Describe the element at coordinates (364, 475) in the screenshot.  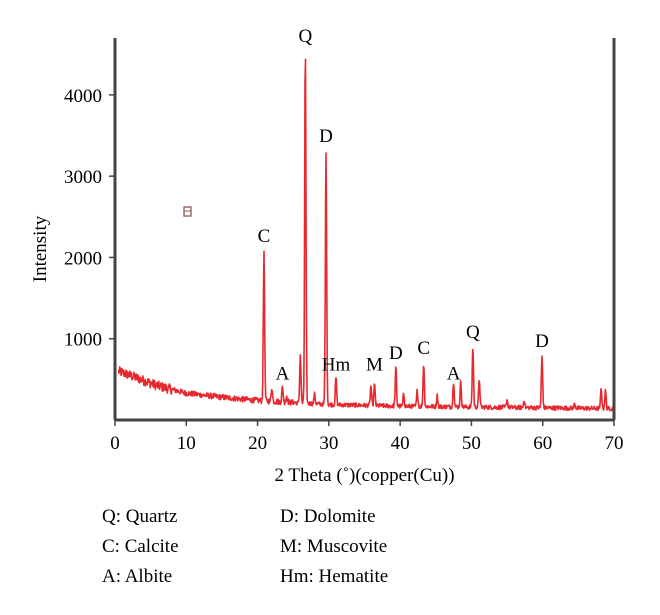
I see `x-axis-label: 2 Theta (˚)(copper(Cu))` at that location.